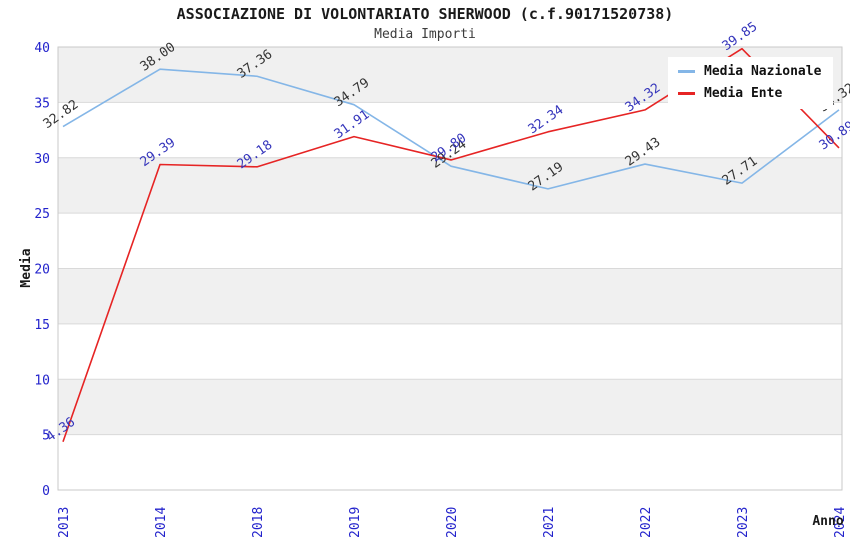 This screenshot has height=550, width=850. Describe the element at coordinates (161, 522) in the screenshot. I see `x-tick-label: 2014` at that location.